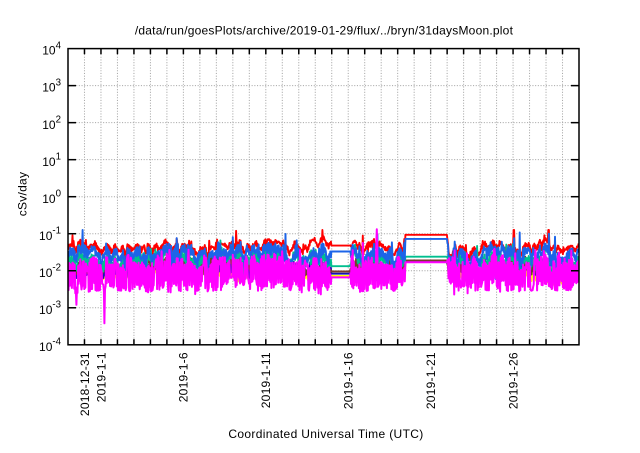 Image resolution: width=640 pixels, height=453 pixels. What do you see at coordinates (325, 434) in the screenshot?
I see `svg-text:Coordinated Universal Time (UT: Coordinated Universal Time (UTC)` at bounding box center [325, 434].